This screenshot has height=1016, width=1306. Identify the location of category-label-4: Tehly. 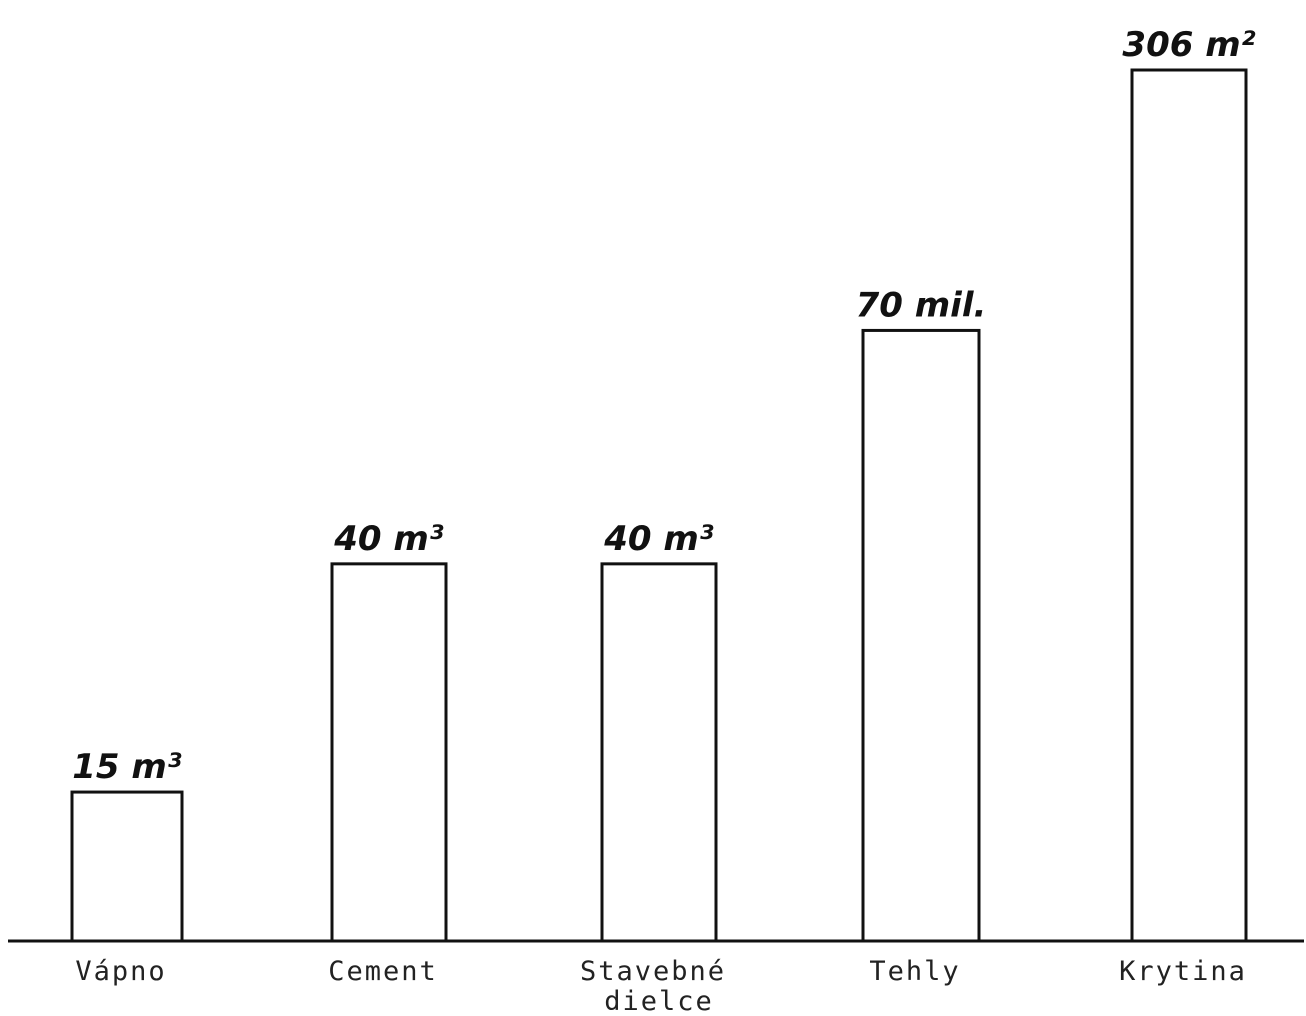
(914, 971).